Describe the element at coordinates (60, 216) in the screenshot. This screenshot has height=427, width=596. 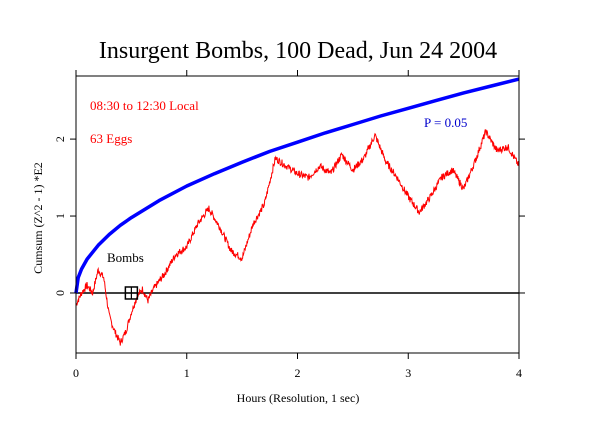
I see `y-tick-label: 1` at that location.